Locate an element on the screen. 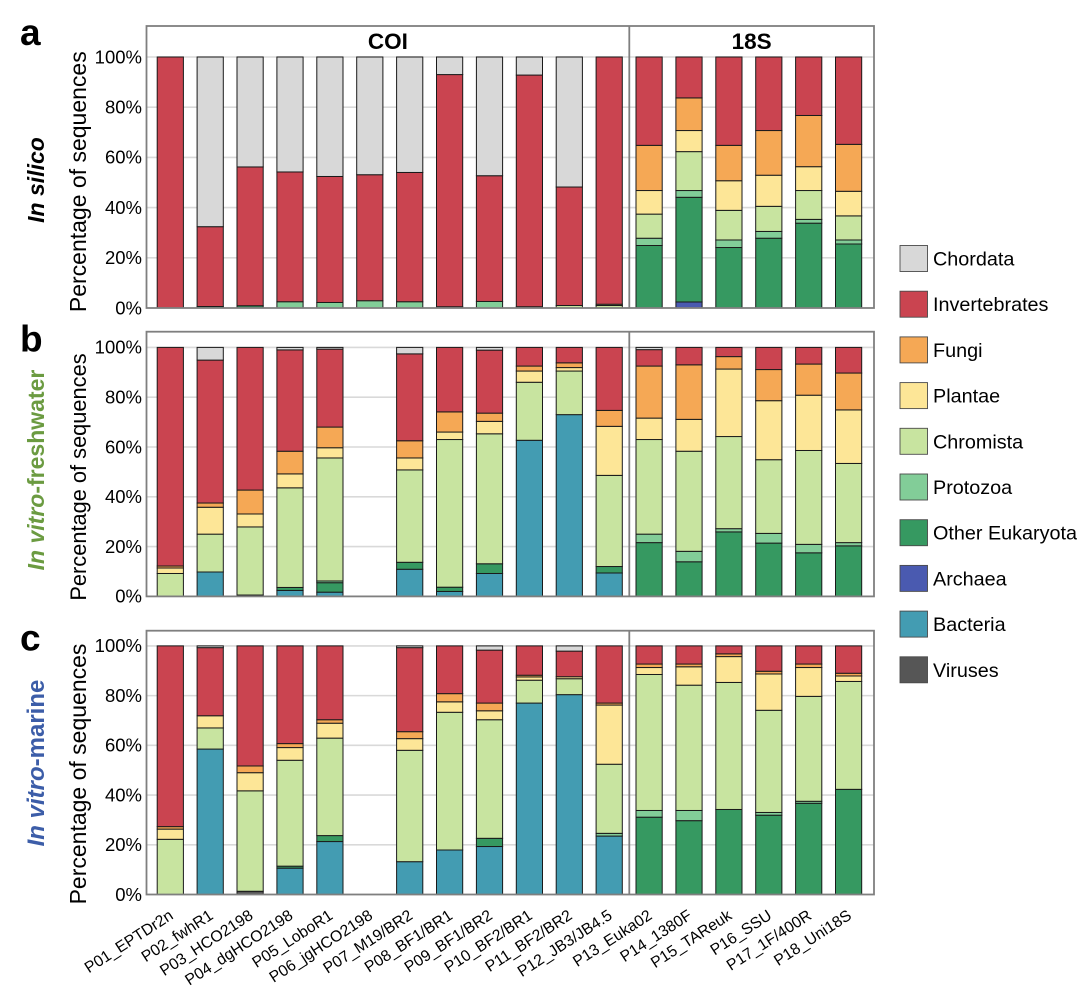  svg-text: In silico is located at coordinates (36, 180).